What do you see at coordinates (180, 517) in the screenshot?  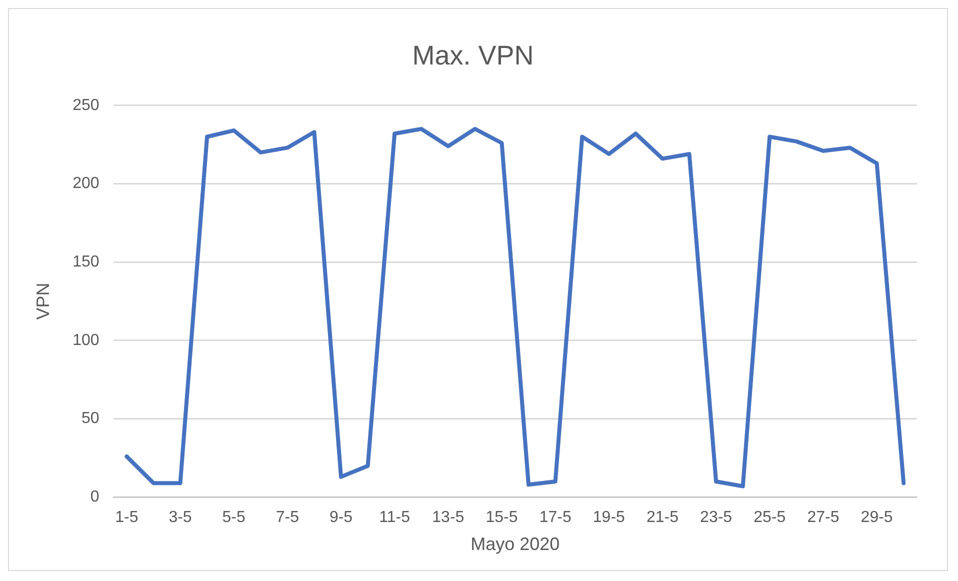 I see `x-tick-label: 3-5` at bounding box center [180, 517].